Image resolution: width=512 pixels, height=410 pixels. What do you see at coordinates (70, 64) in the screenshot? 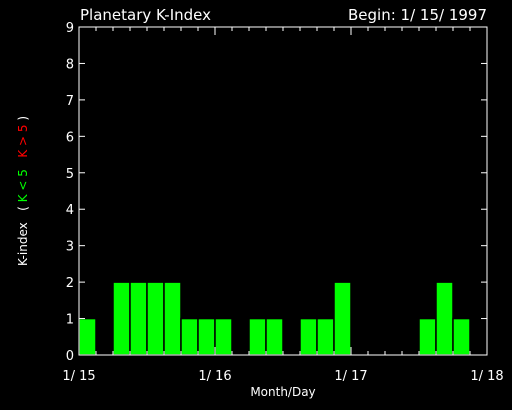
I see `y-tick-label: 8` at bounding box center [70, 64].